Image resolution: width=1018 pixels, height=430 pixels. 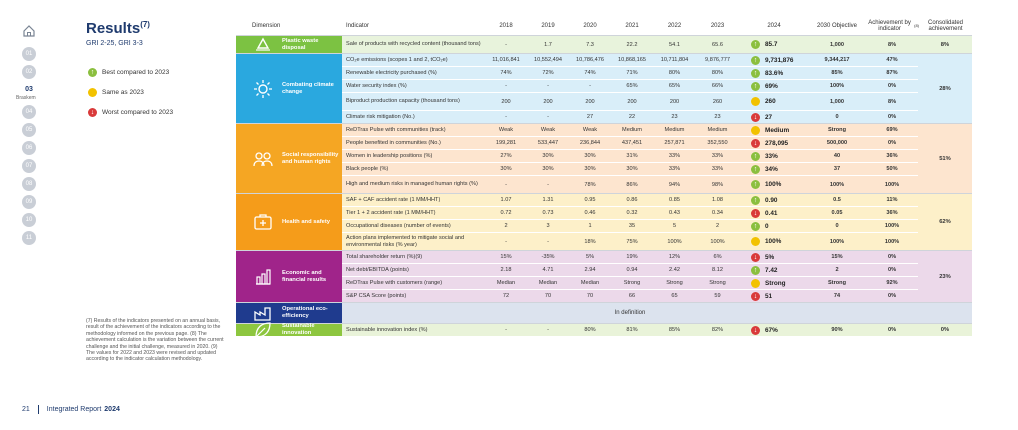 I want to click on recycle-icon, so click(x=263, y=44).